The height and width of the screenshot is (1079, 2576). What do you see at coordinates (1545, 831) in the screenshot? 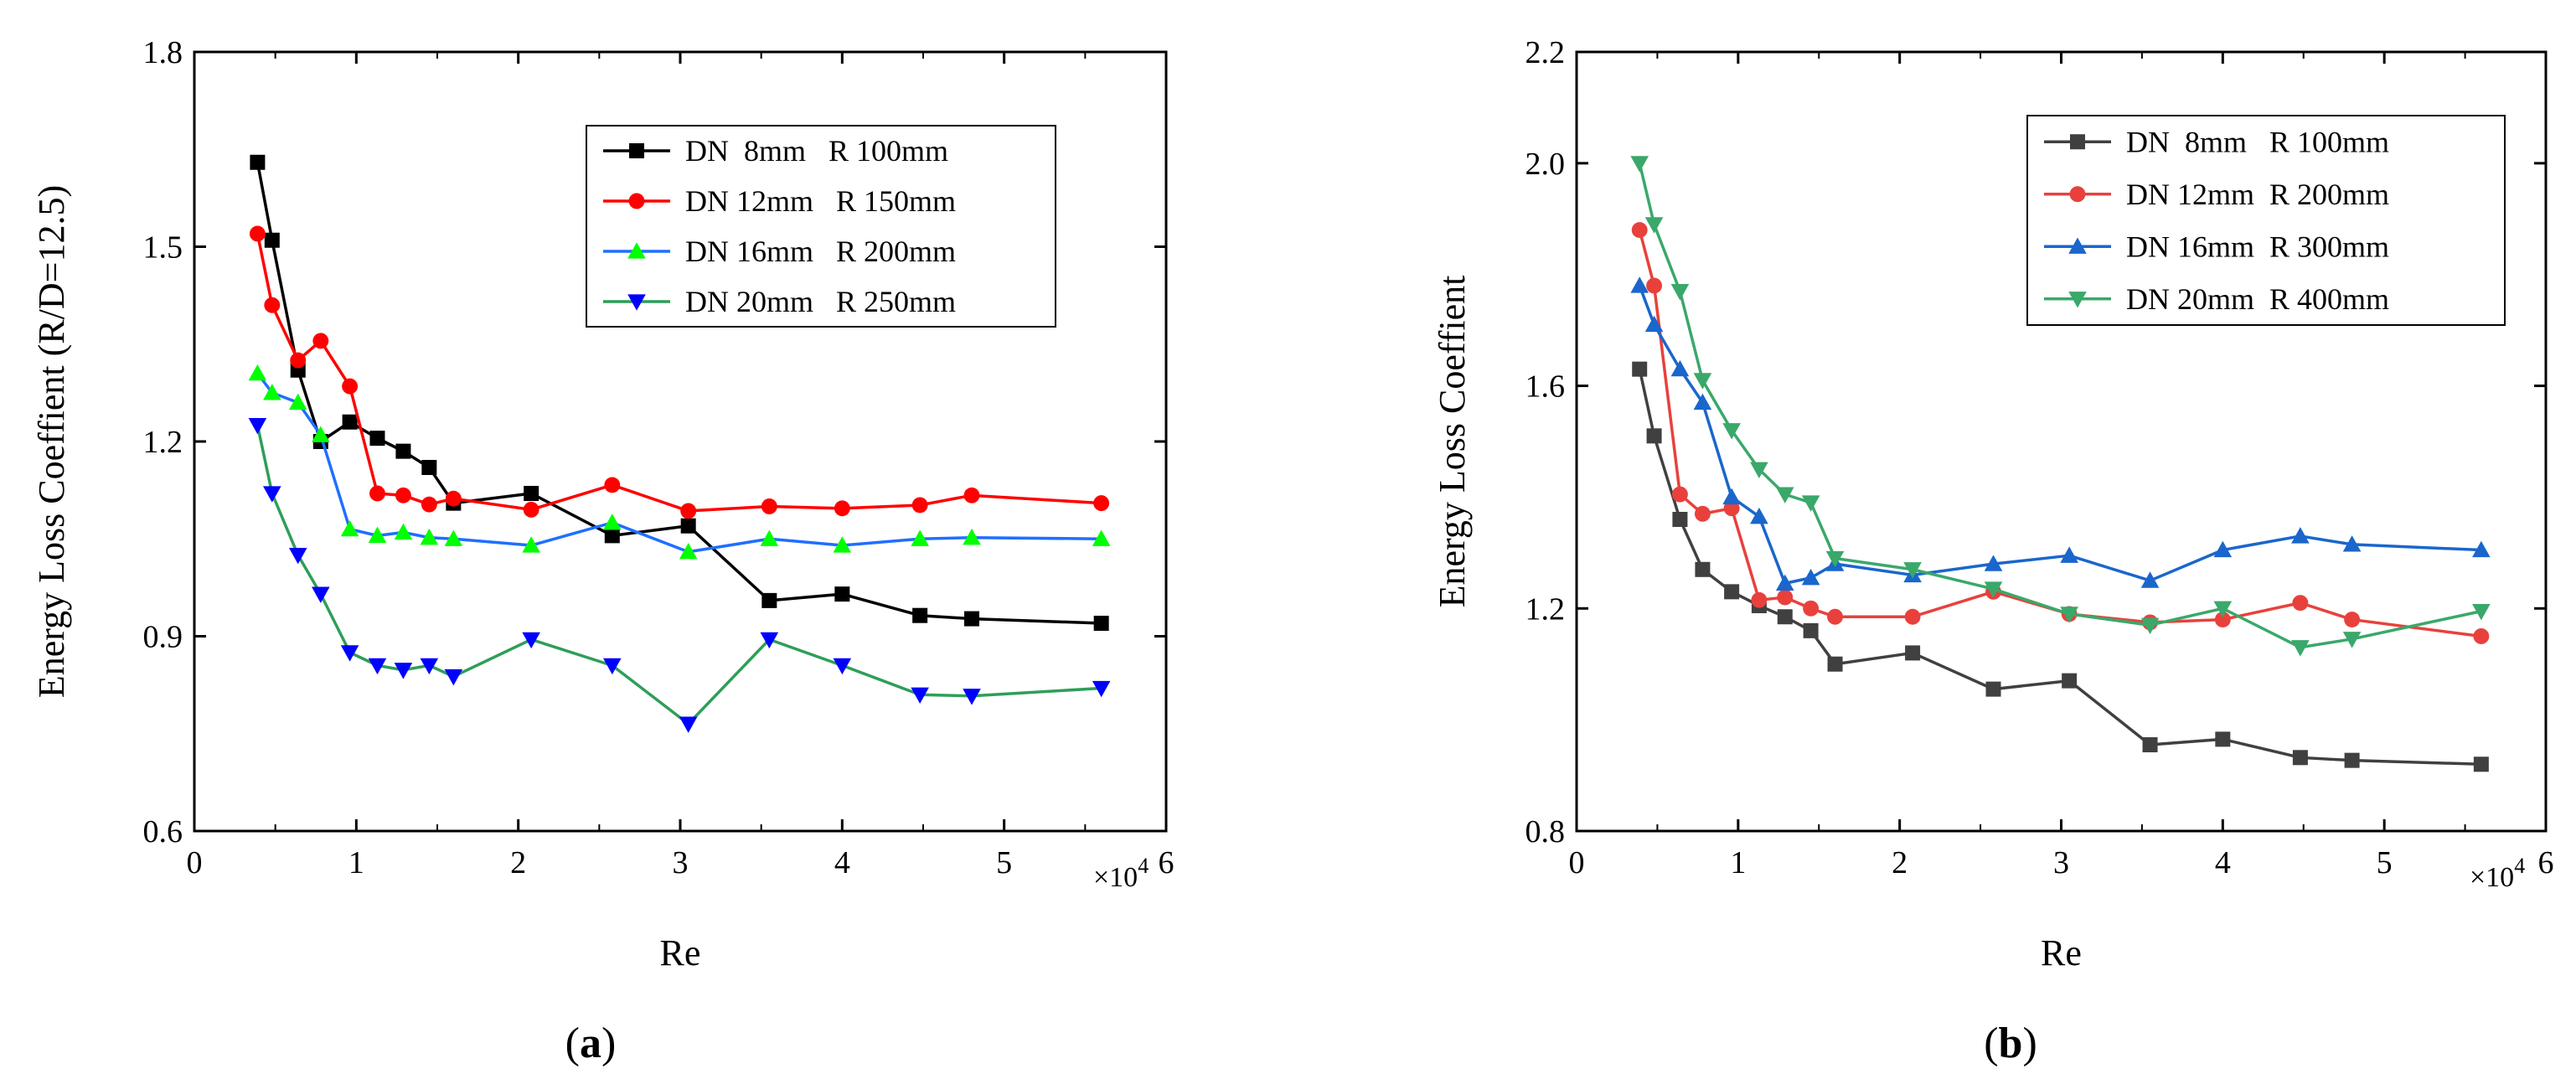
I see `y-tick-label: 0.8` at bounding box center [1545, 831].